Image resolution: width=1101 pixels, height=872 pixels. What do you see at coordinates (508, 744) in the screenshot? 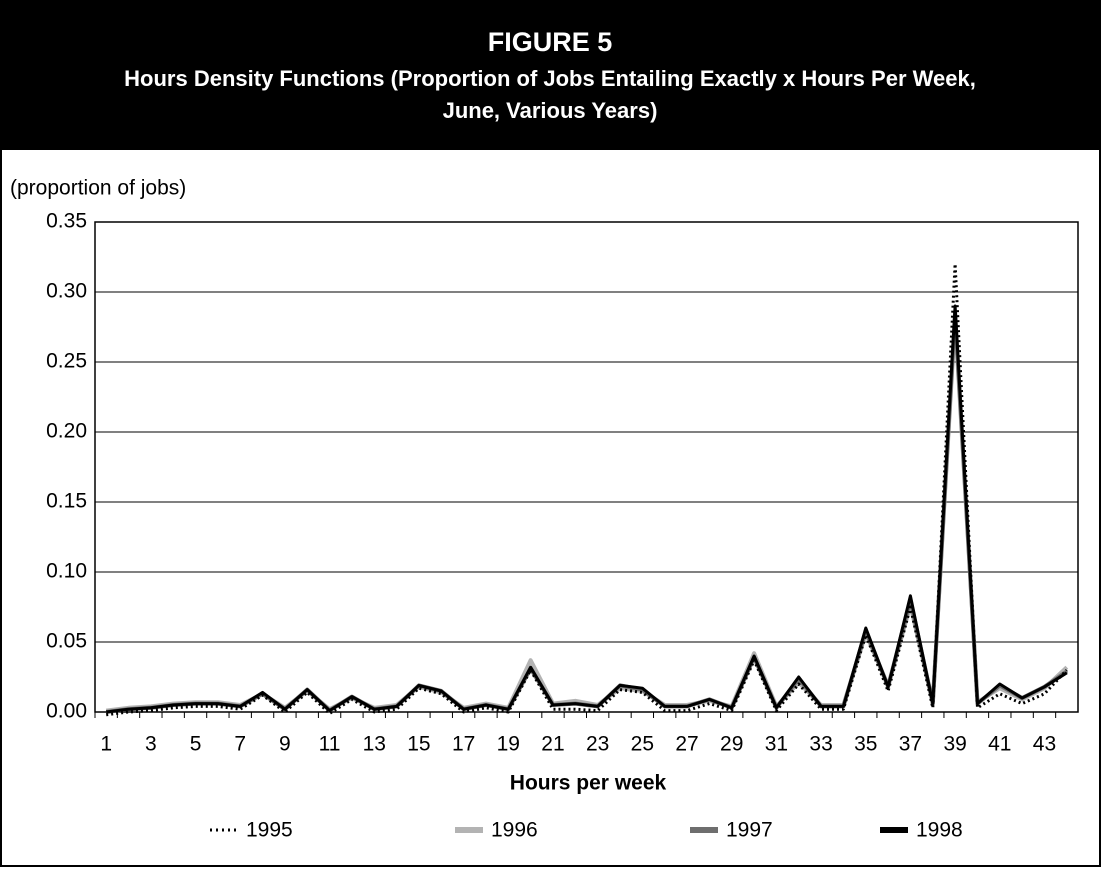
I see `x-tick-label: 19` at bounding box center [508, 744].